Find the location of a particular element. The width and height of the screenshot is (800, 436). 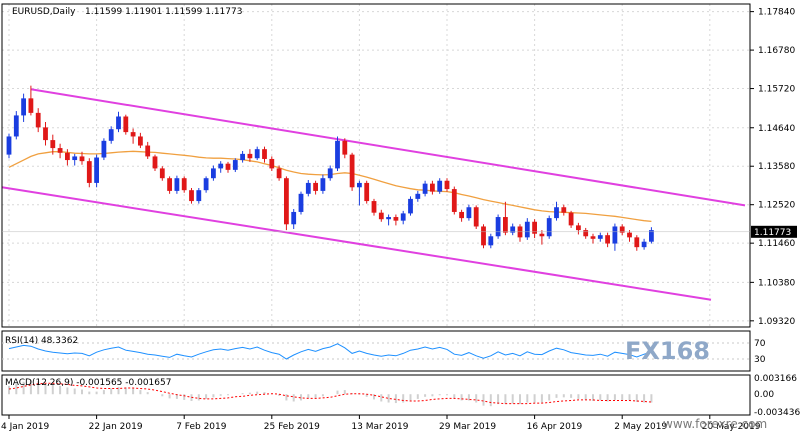

macd-tick-label: 0.00 is located at coordinates (764, 395).